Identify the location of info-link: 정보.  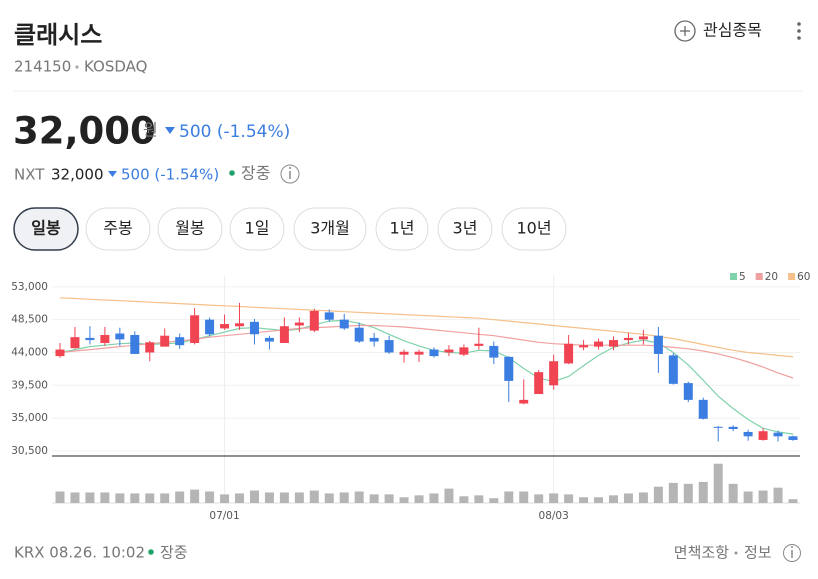
(758, 553).